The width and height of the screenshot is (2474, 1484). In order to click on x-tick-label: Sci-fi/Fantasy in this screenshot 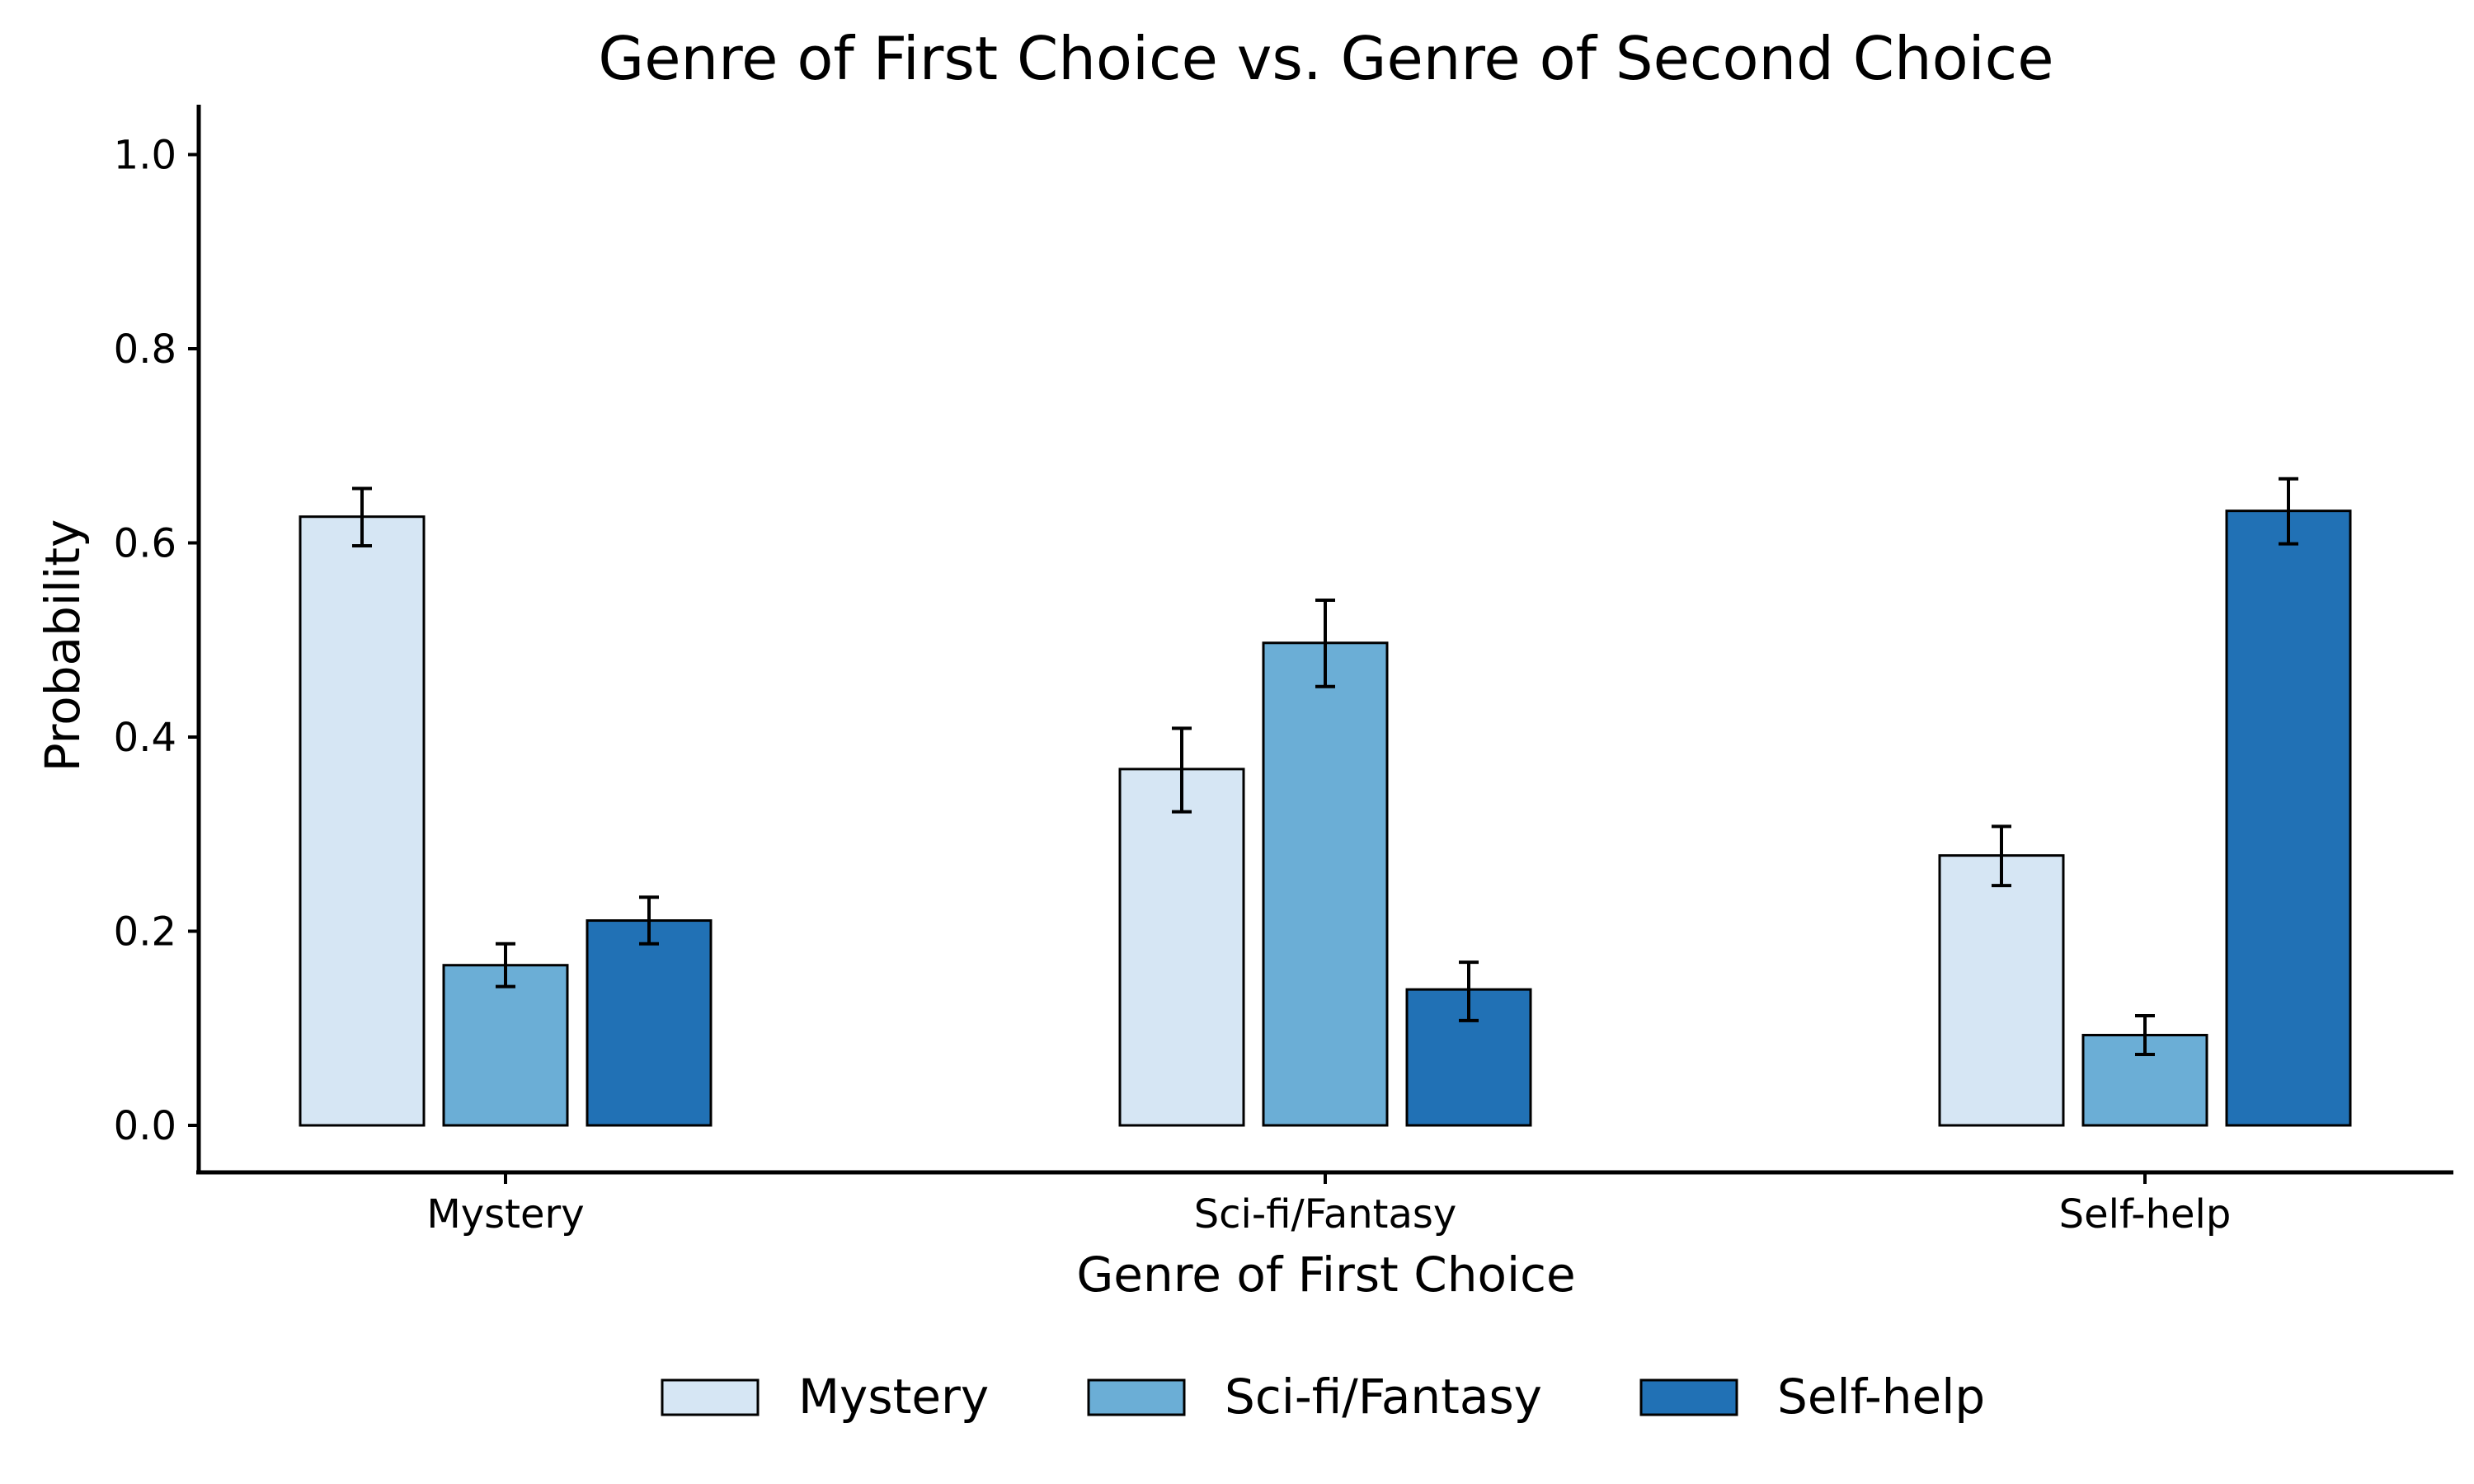, I will do `click(1325, 1214)`.